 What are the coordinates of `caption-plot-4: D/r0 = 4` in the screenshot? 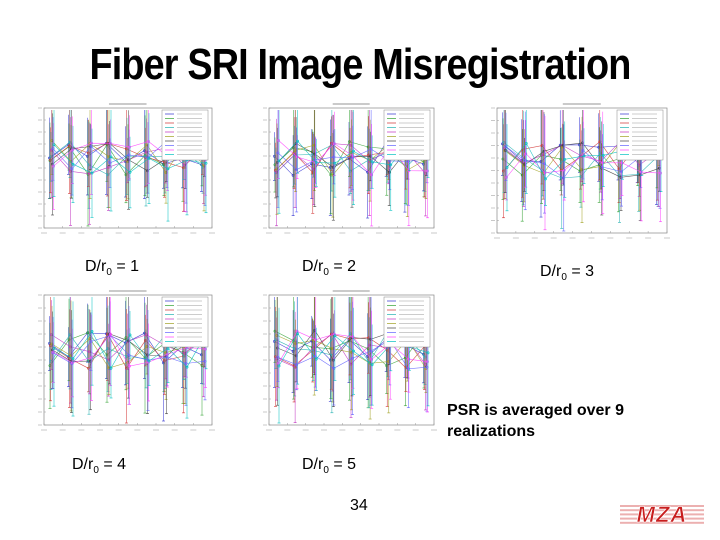 It's located at (99, 466).